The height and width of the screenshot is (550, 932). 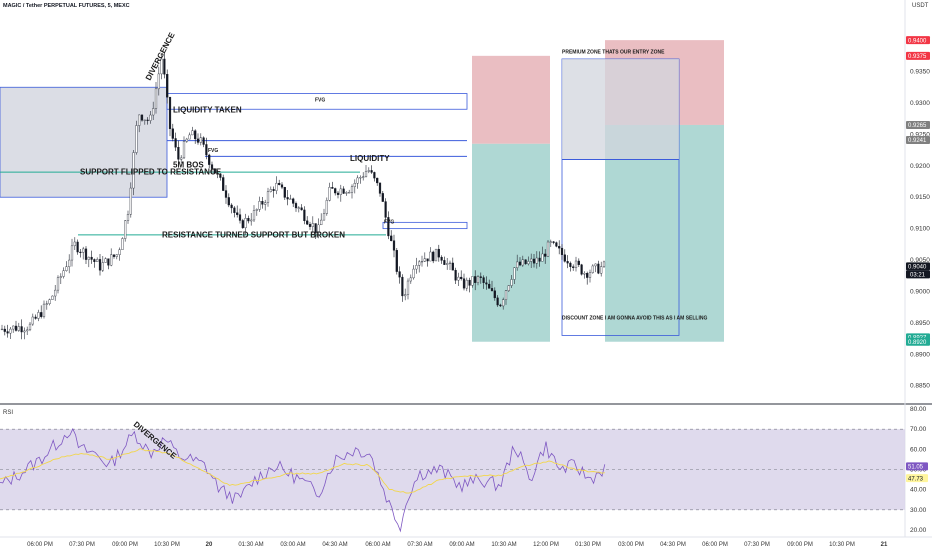 What do you see at coordinates (715, 545) in the screenshot?
I see `time-tick-label: 06:00 PM` at bounding box center [715, 545].